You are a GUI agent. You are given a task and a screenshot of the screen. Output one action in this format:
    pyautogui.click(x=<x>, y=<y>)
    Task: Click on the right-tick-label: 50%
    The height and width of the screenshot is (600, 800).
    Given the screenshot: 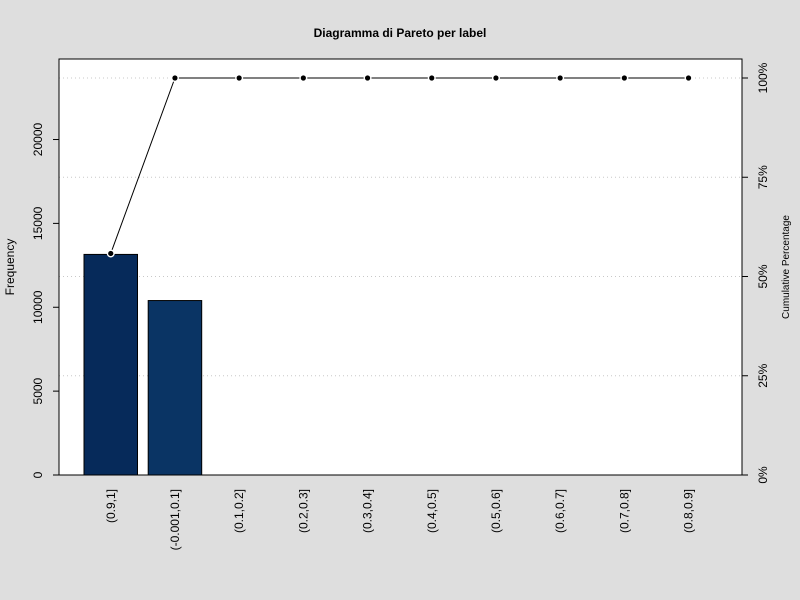 What is the action you would take?
    pyautogui.click(x=763, y=276)
    